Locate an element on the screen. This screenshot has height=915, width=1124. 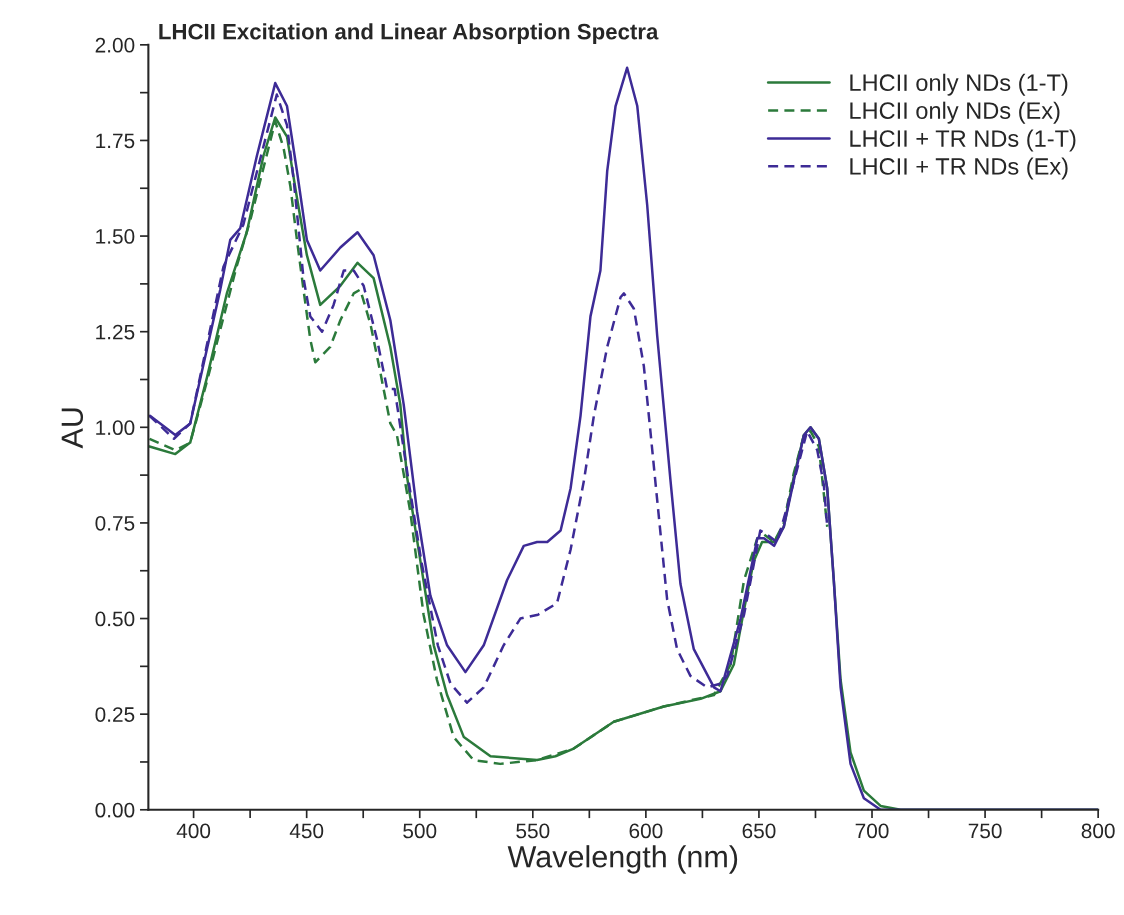
y-tick-label: 0.50 is located at coordinates (115, 619).